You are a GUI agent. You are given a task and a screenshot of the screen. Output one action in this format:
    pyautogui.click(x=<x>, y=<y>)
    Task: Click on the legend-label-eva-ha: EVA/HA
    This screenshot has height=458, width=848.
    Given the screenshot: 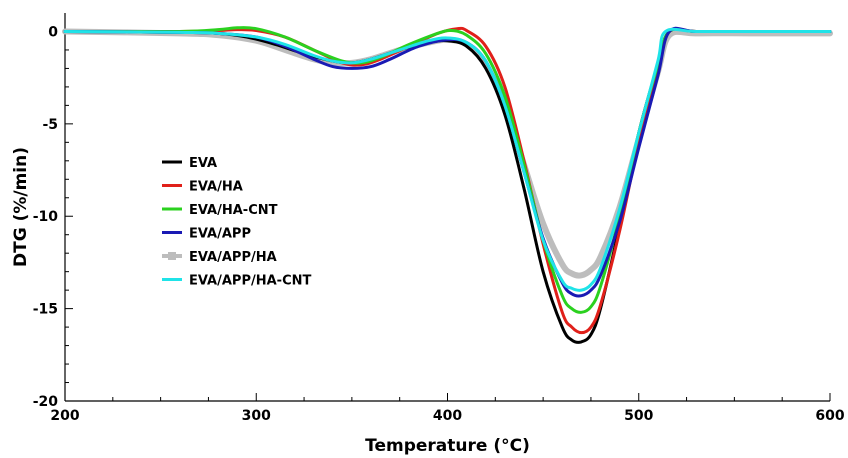 What is the action you would take?
    pyautogui.click(x=216, y=187)
    